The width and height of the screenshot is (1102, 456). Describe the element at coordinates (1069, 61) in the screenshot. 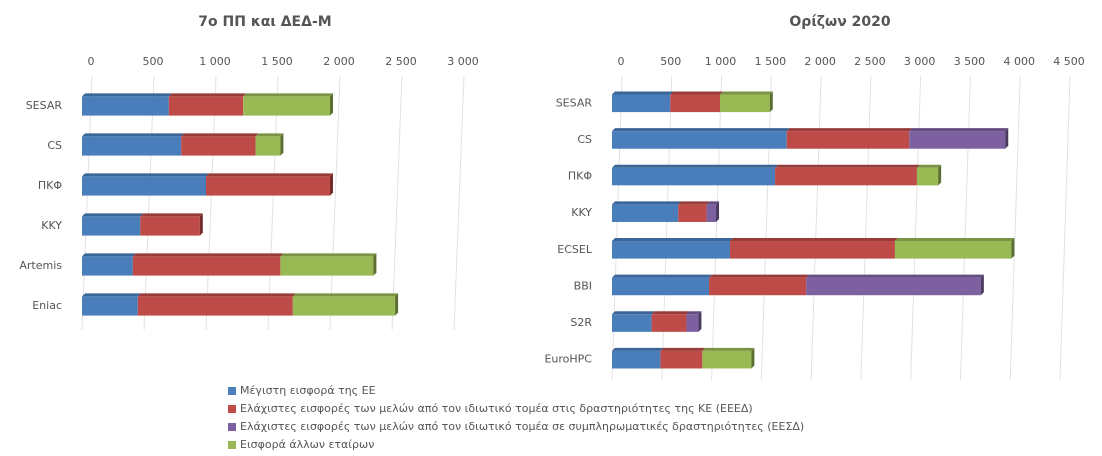

I see `x-tick-label: 4 500` at that location.